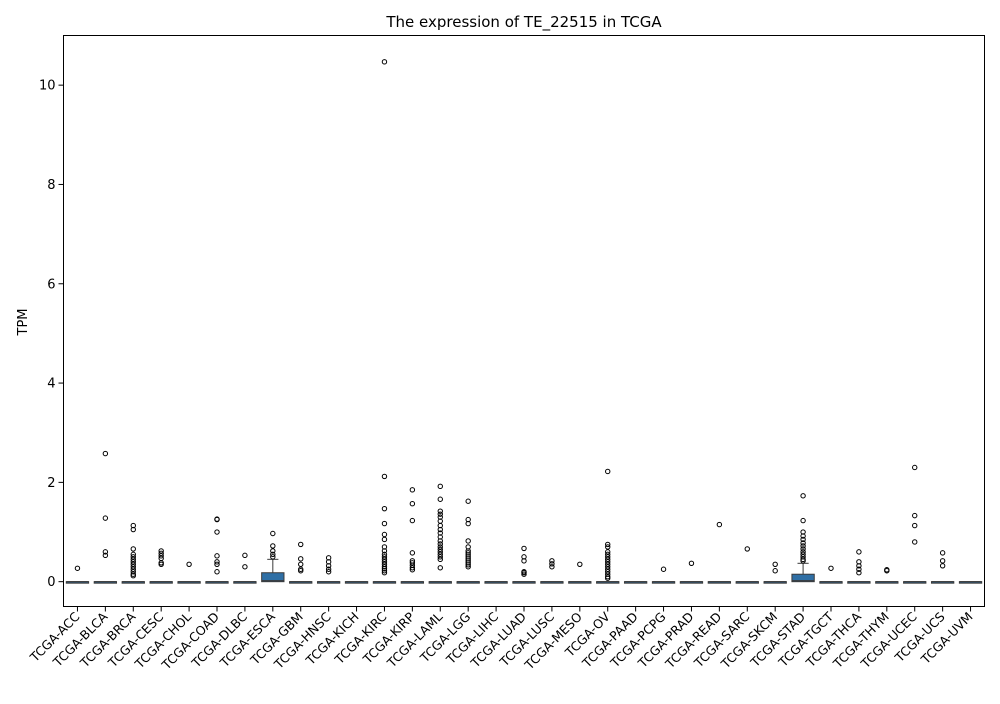  Describe the element at coordinates (51, 185) in the screenshot. I see `y-tick-label: 8` at that location.